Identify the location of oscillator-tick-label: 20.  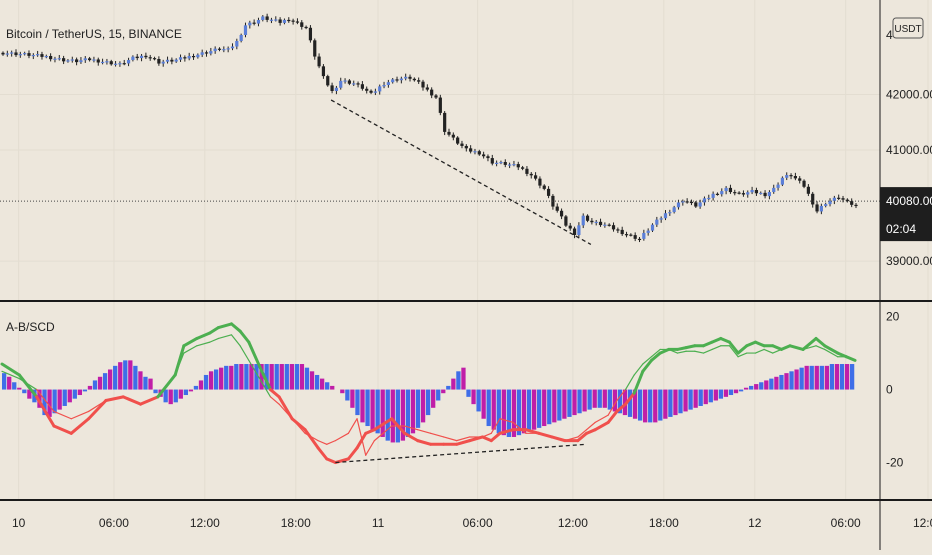
(893, 317).